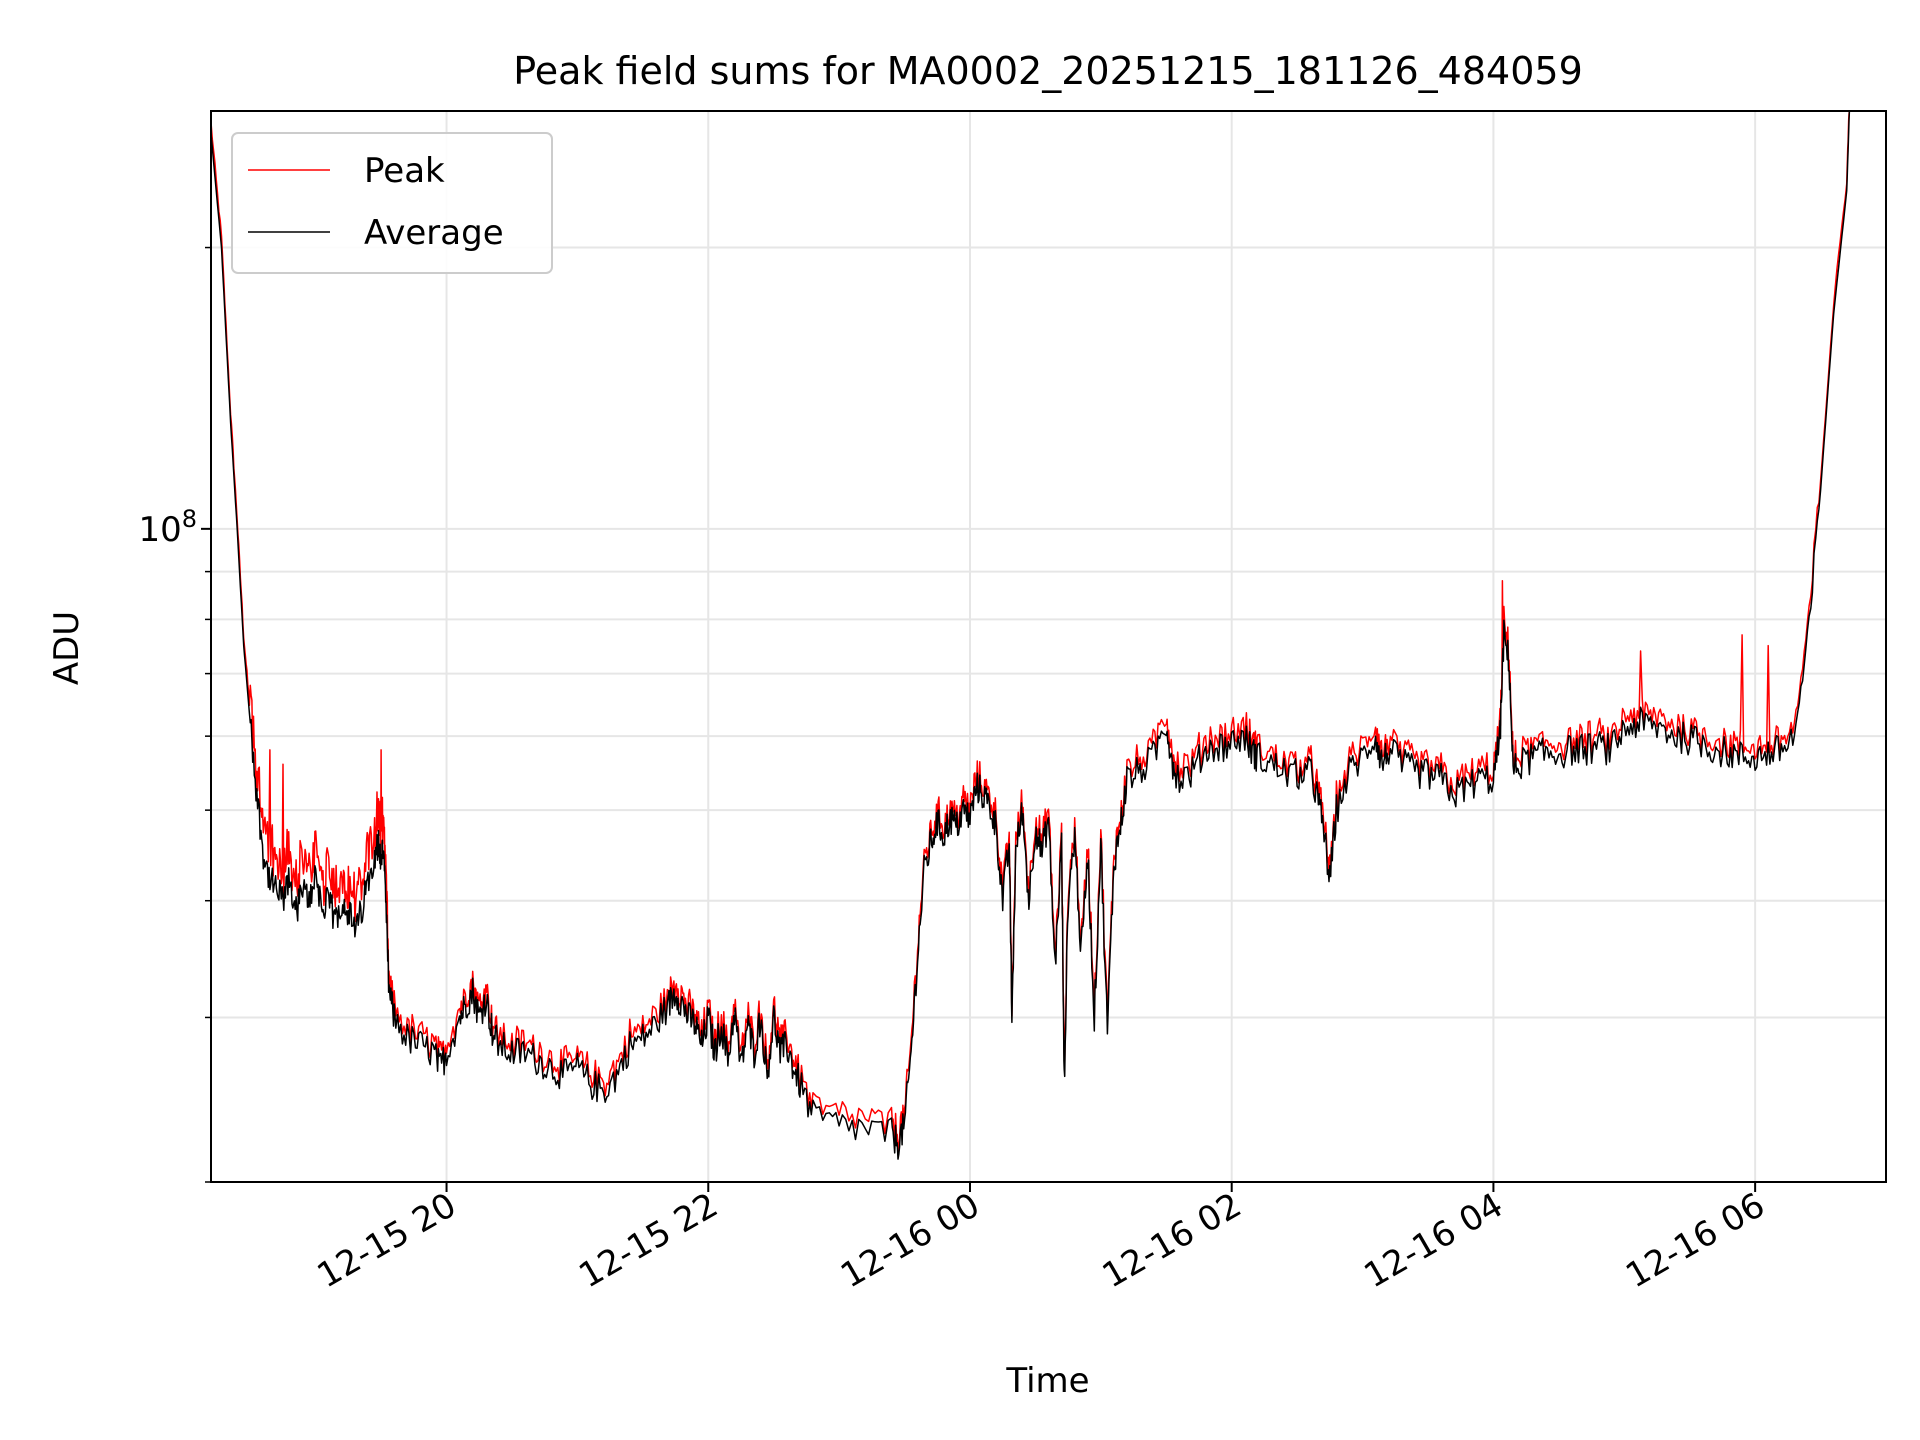  What do you see at coordinates (1047, 1381) in the screenshot?
I see `x-axis-label: Time` at bounding box center [1047, 1381].